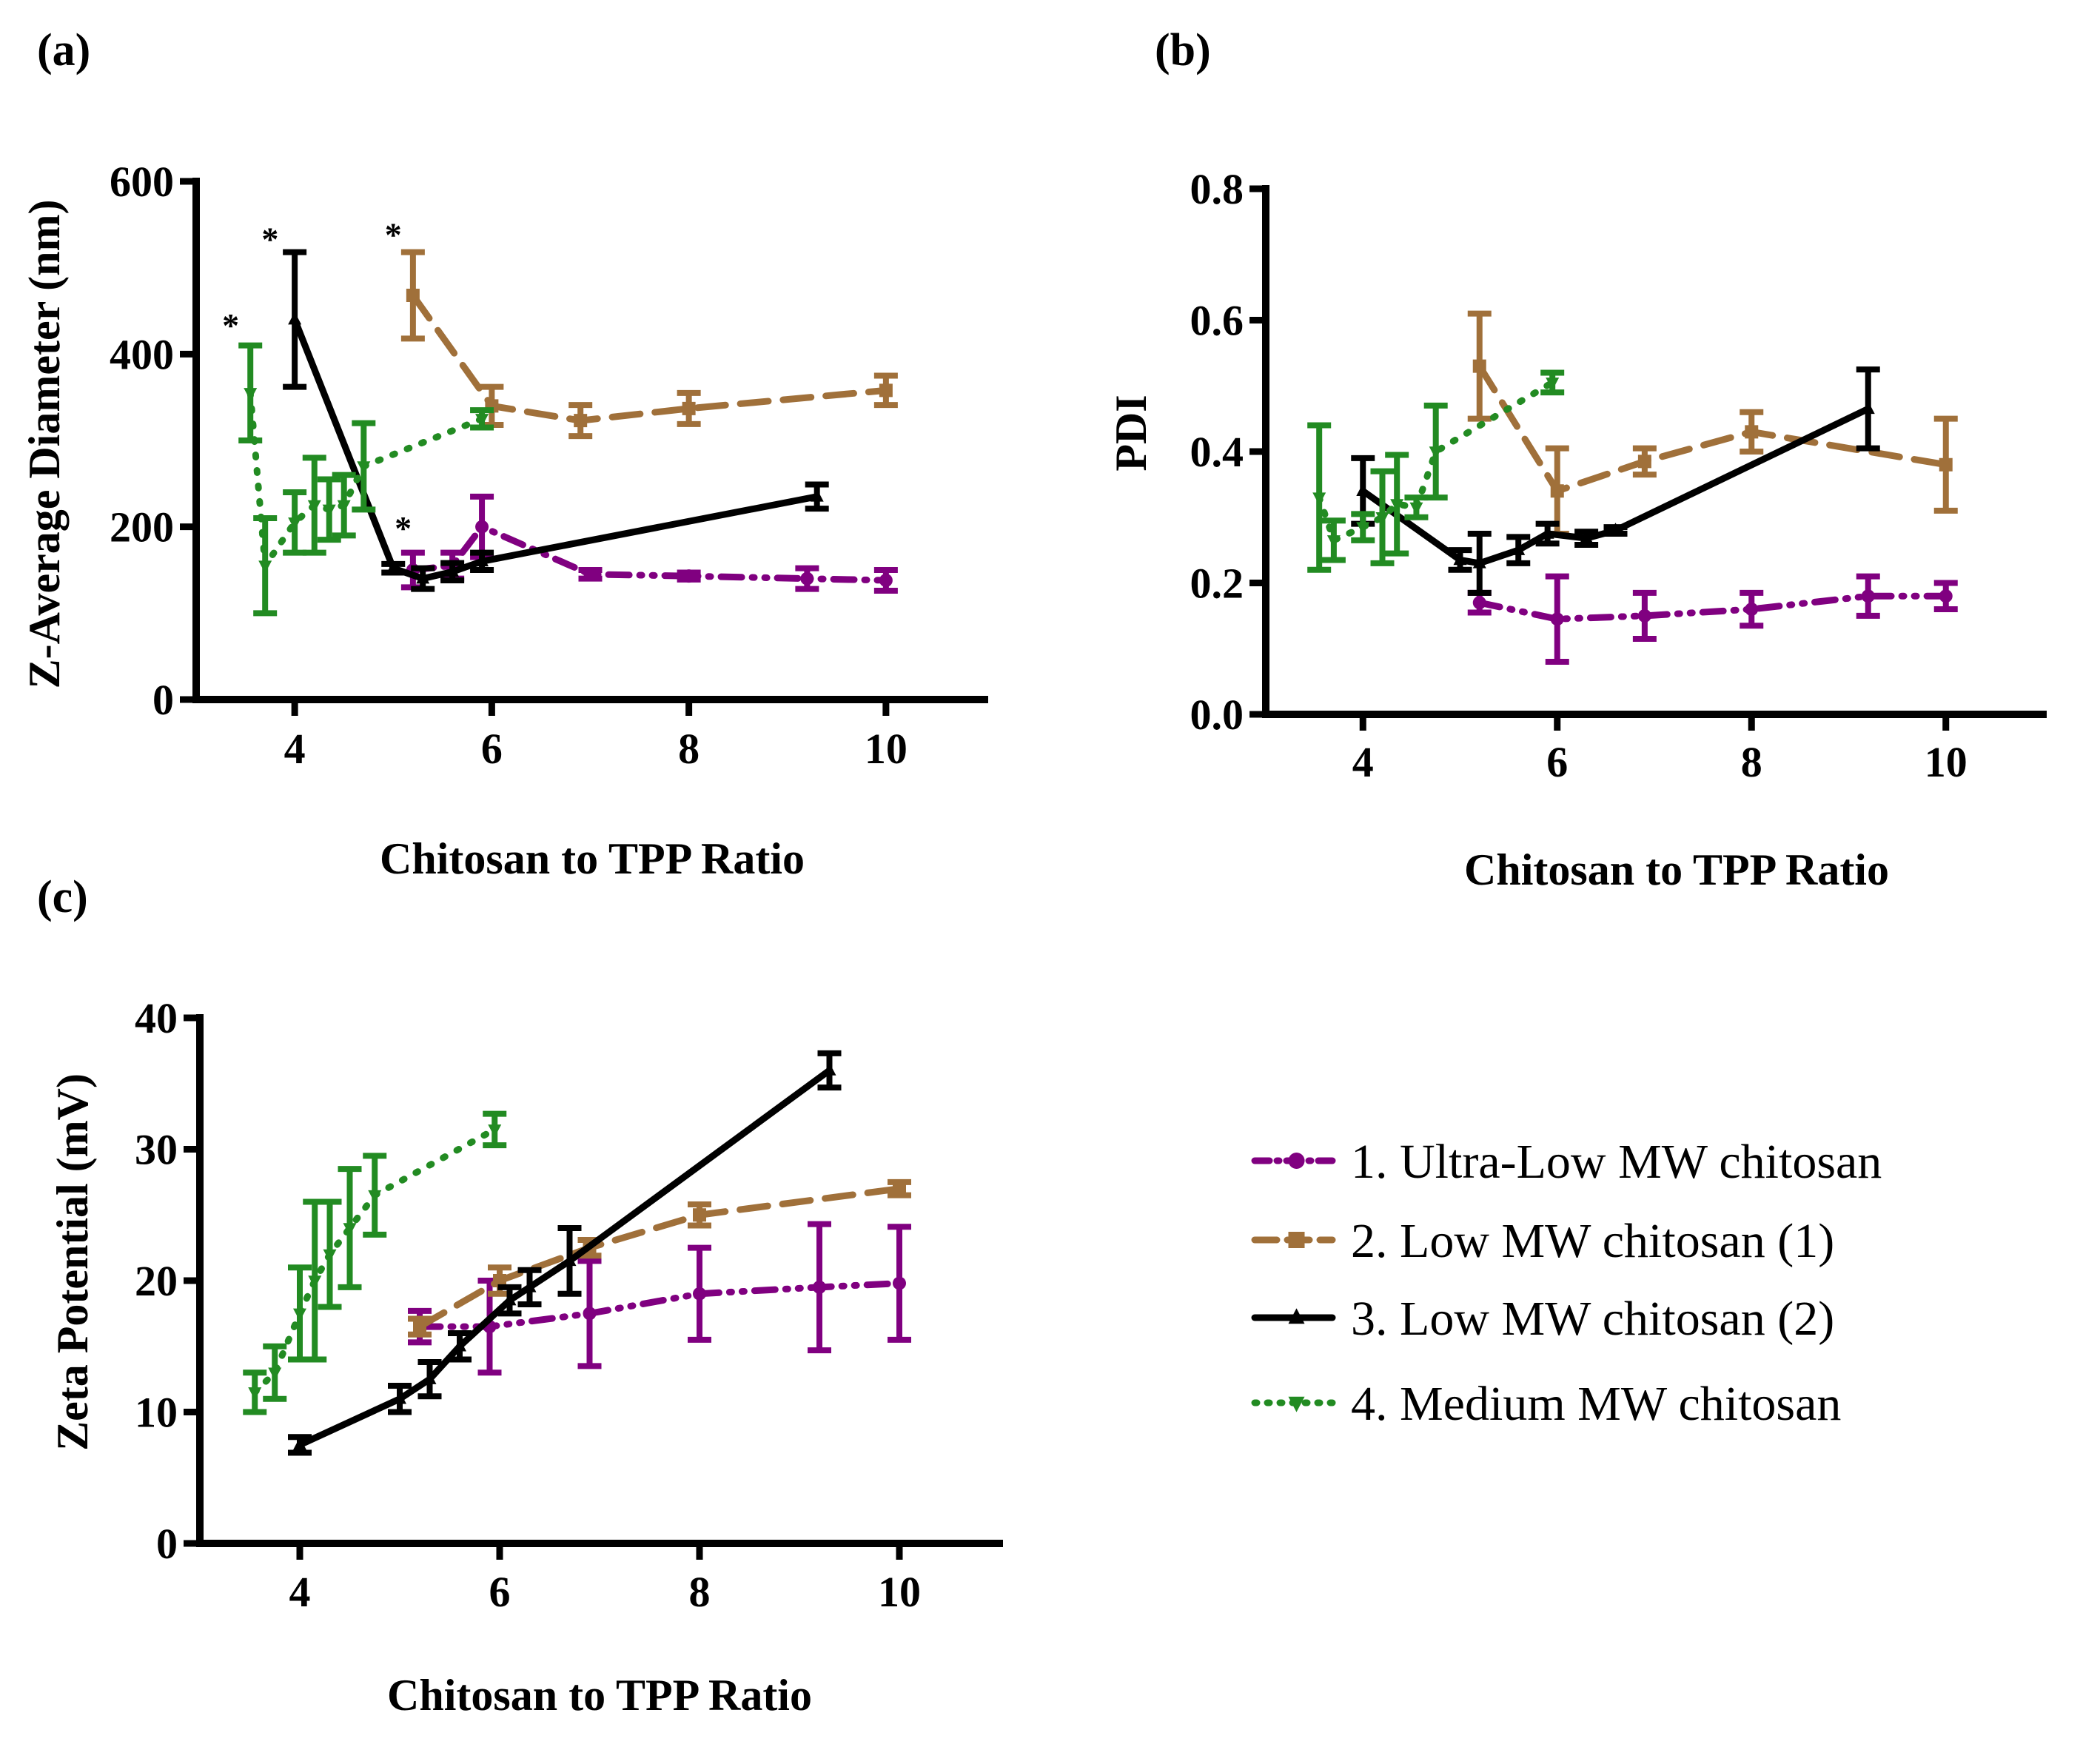 The width and height of the screenshot is (2100, 1747). I want to click on y-tick-label: 0.2, so click(1217, 584).